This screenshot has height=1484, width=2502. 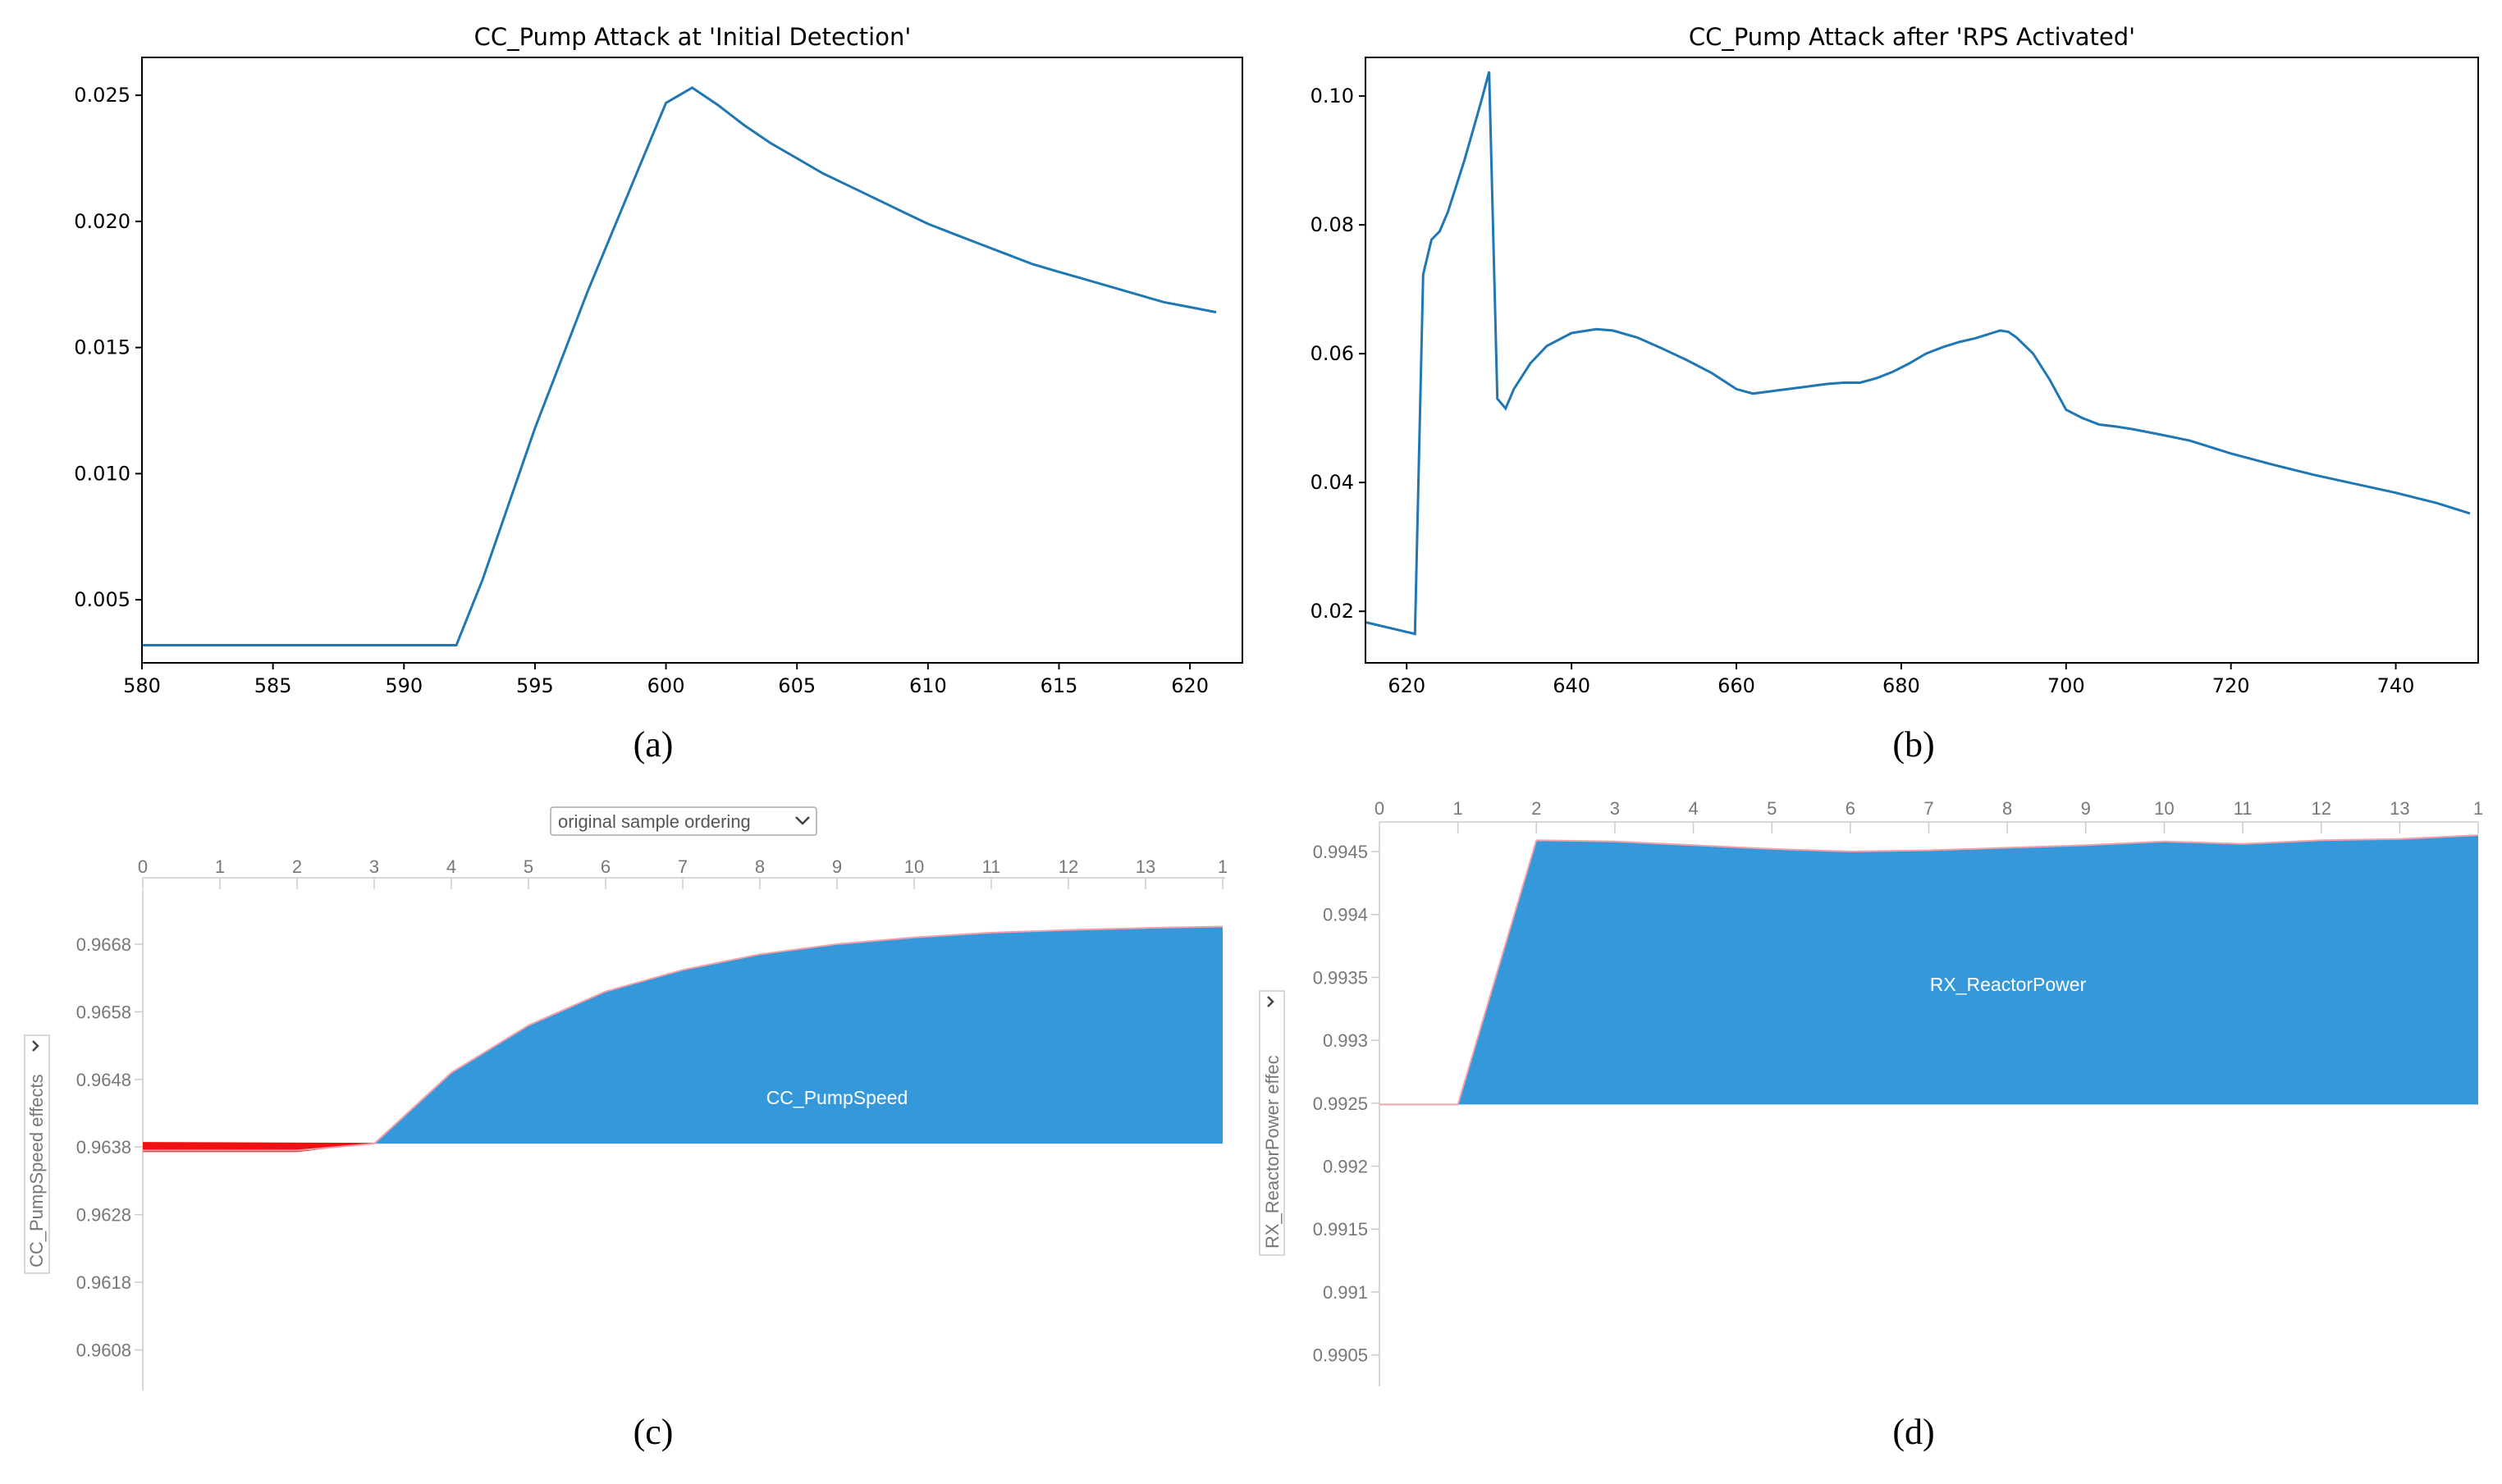 What do you see at coordinates (1345, 1167) in the screenshot?
I see `panel-d-ytick-label: 0.992` at bounding box center [1345, 1167].